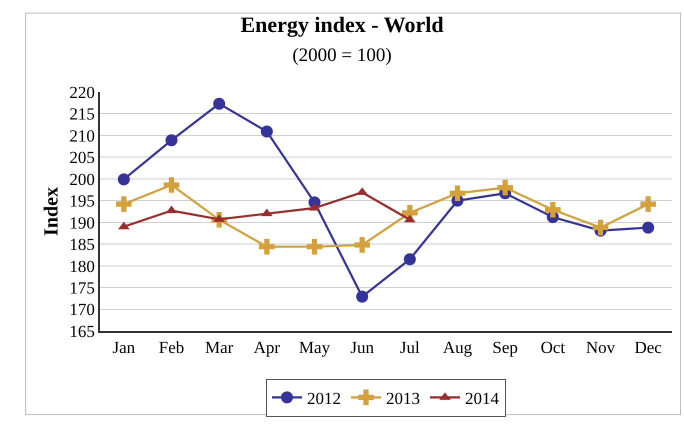 This screenshot has width=684, height=429. I want to click on y-tick-label: 175, so click(82, 288).